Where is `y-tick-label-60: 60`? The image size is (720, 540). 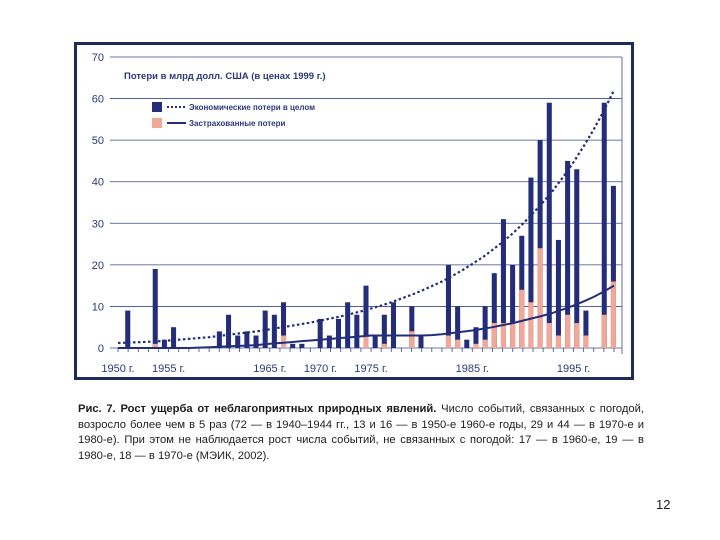
y-tick-label-60: 60 is located at coordinates (98, 100).